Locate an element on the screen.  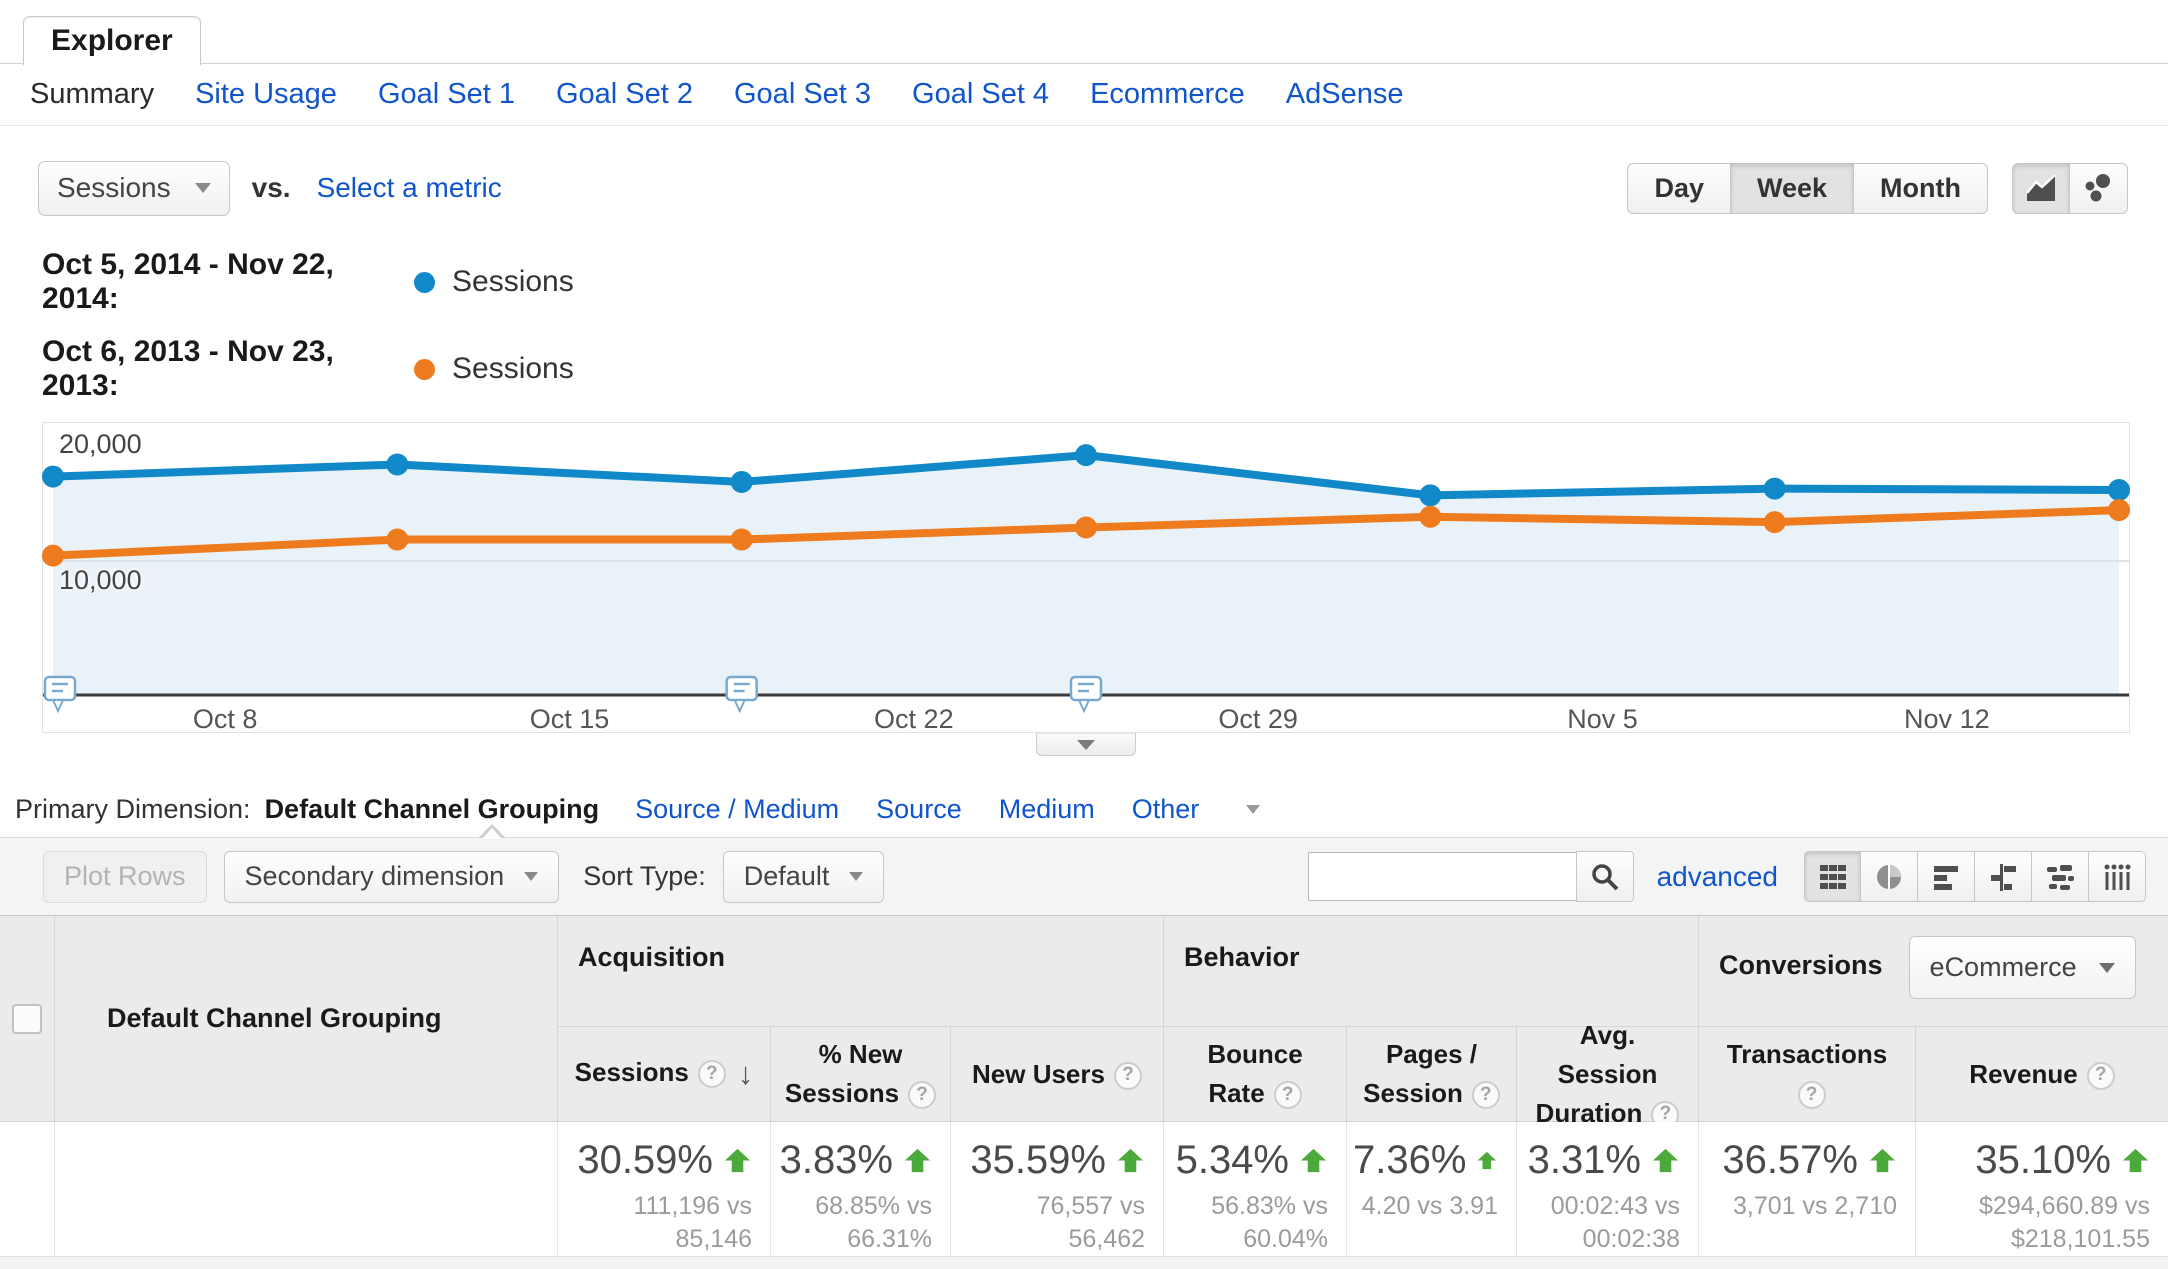
dimension-medium: Medium is located at coordinates (1046, 808).